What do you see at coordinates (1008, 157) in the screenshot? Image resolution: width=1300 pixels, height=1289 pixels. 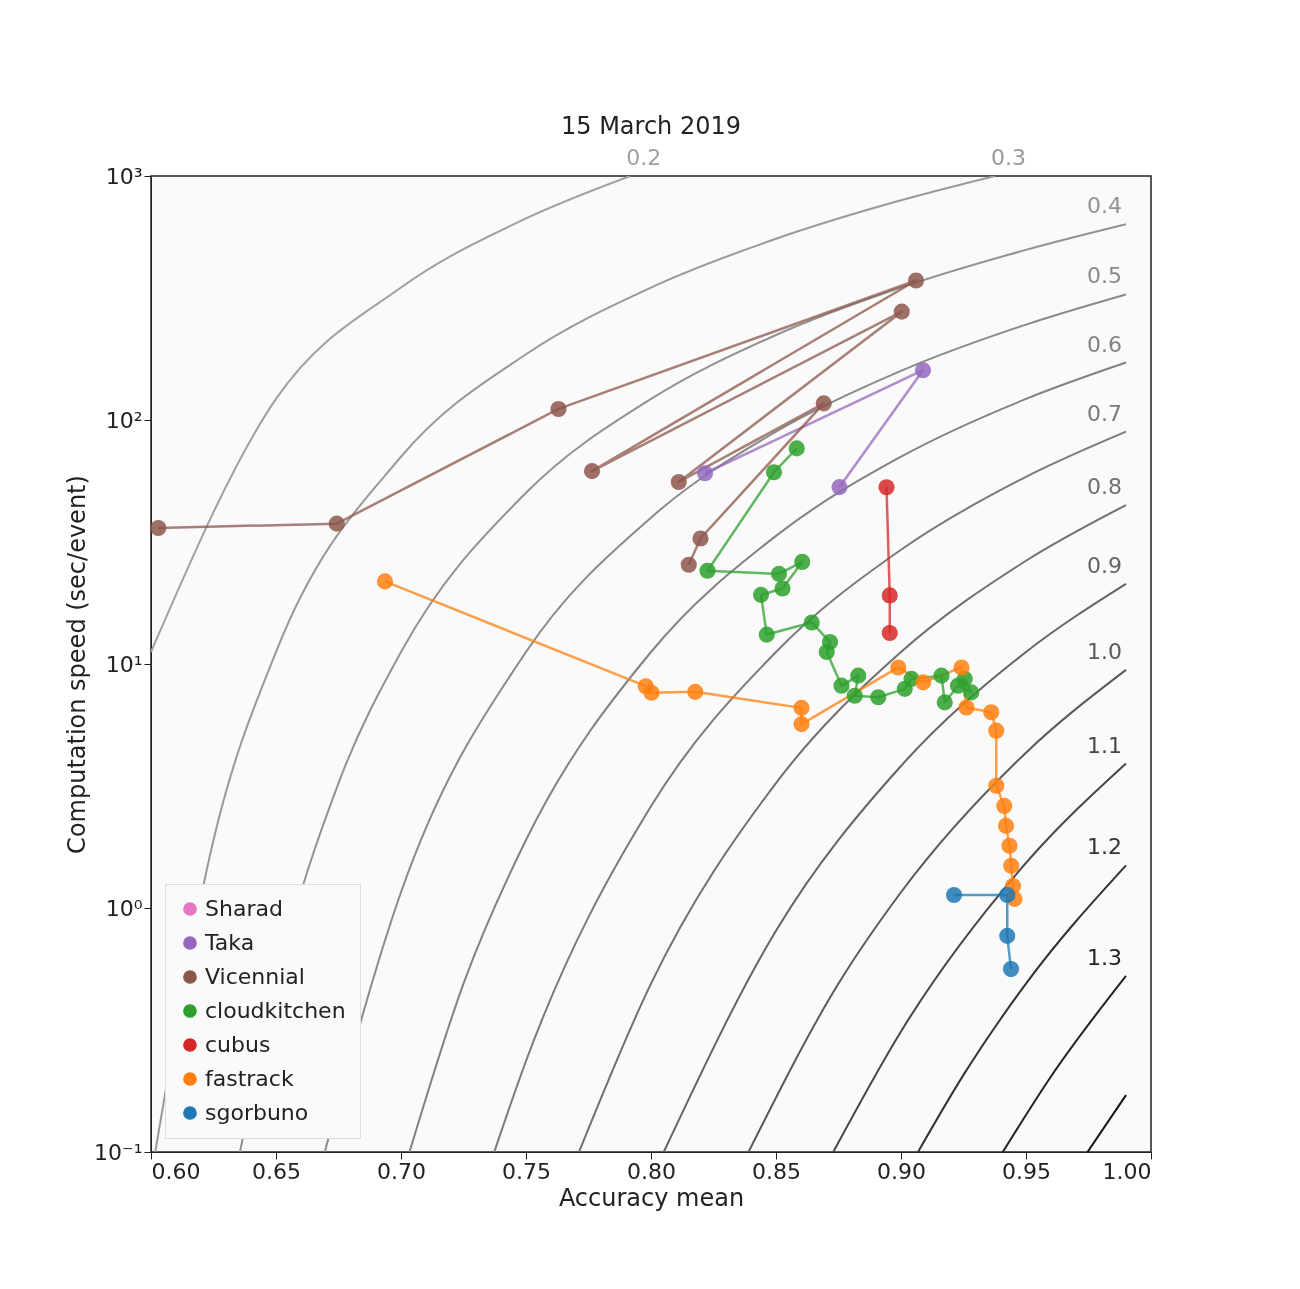 I see `series-label: 0.3` at bounding box center [1008, 157].